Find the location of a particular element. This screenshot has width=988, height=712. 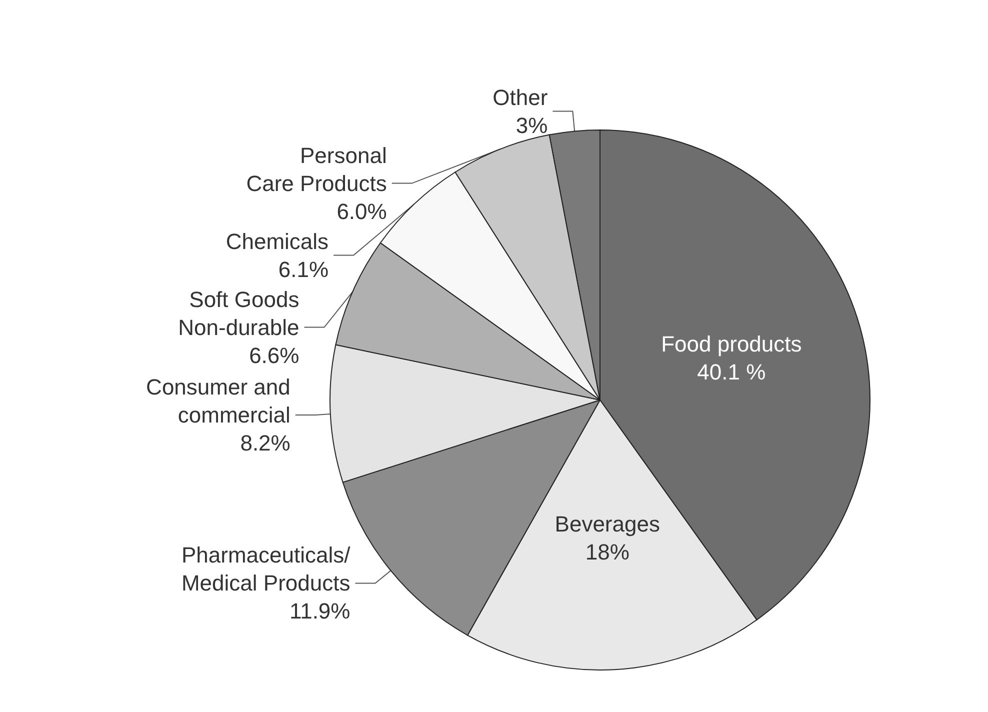

data-label: 6.6% is located at coordinates (274, 355).